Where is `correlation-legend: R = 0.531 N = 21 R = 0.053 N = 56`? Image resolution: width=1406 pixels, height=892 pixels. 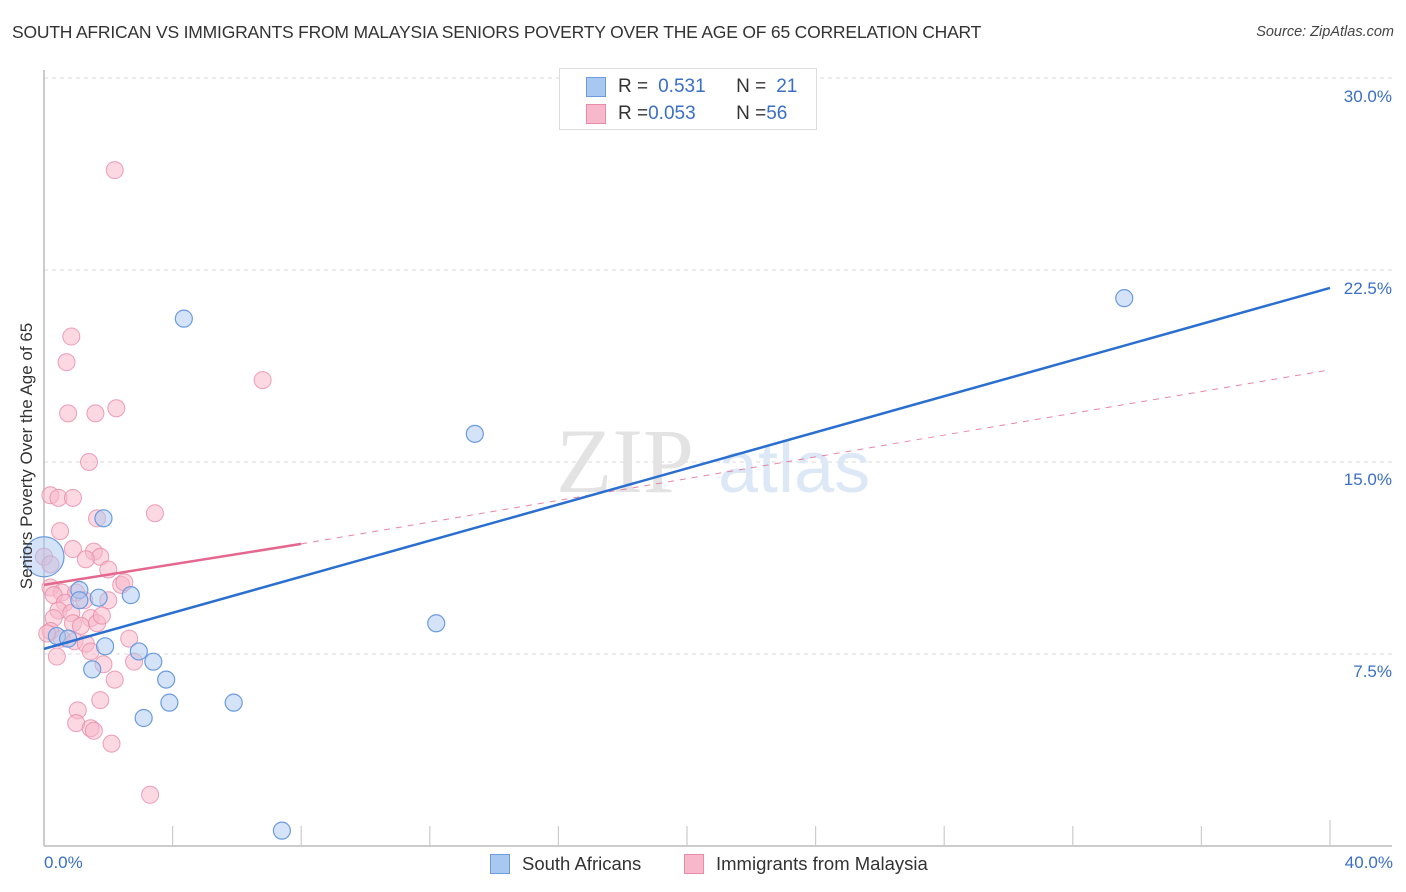 correlation-legend: R = 0.531 N = 21 R = 0.053 N = 56 is located at coordinates (688, 99).